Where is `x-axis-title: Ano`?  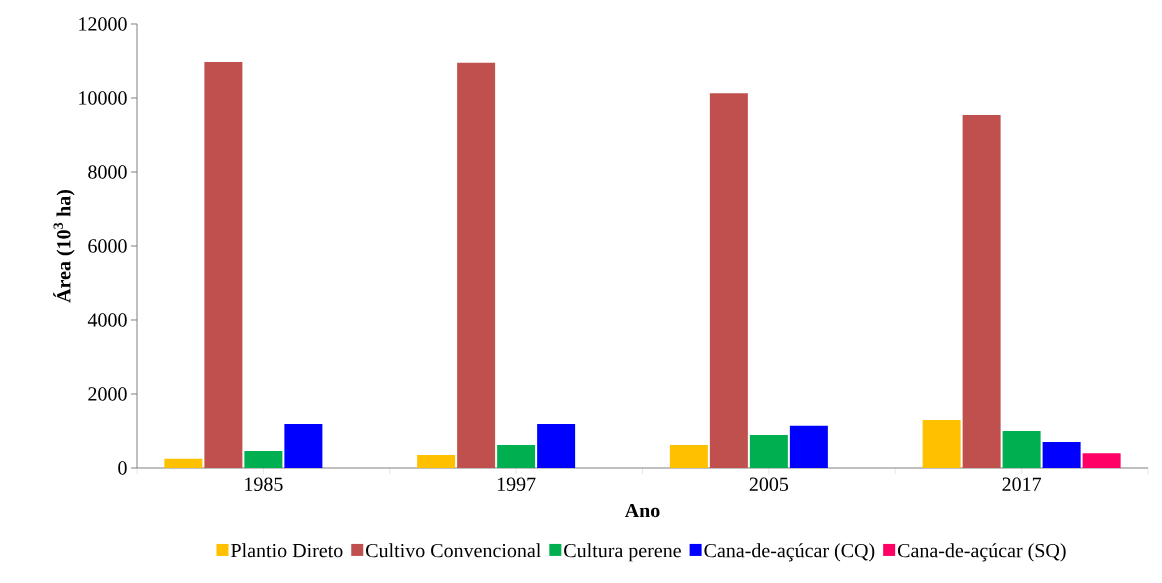
x-axis-title: Ano is located at coordinates (642, 510).